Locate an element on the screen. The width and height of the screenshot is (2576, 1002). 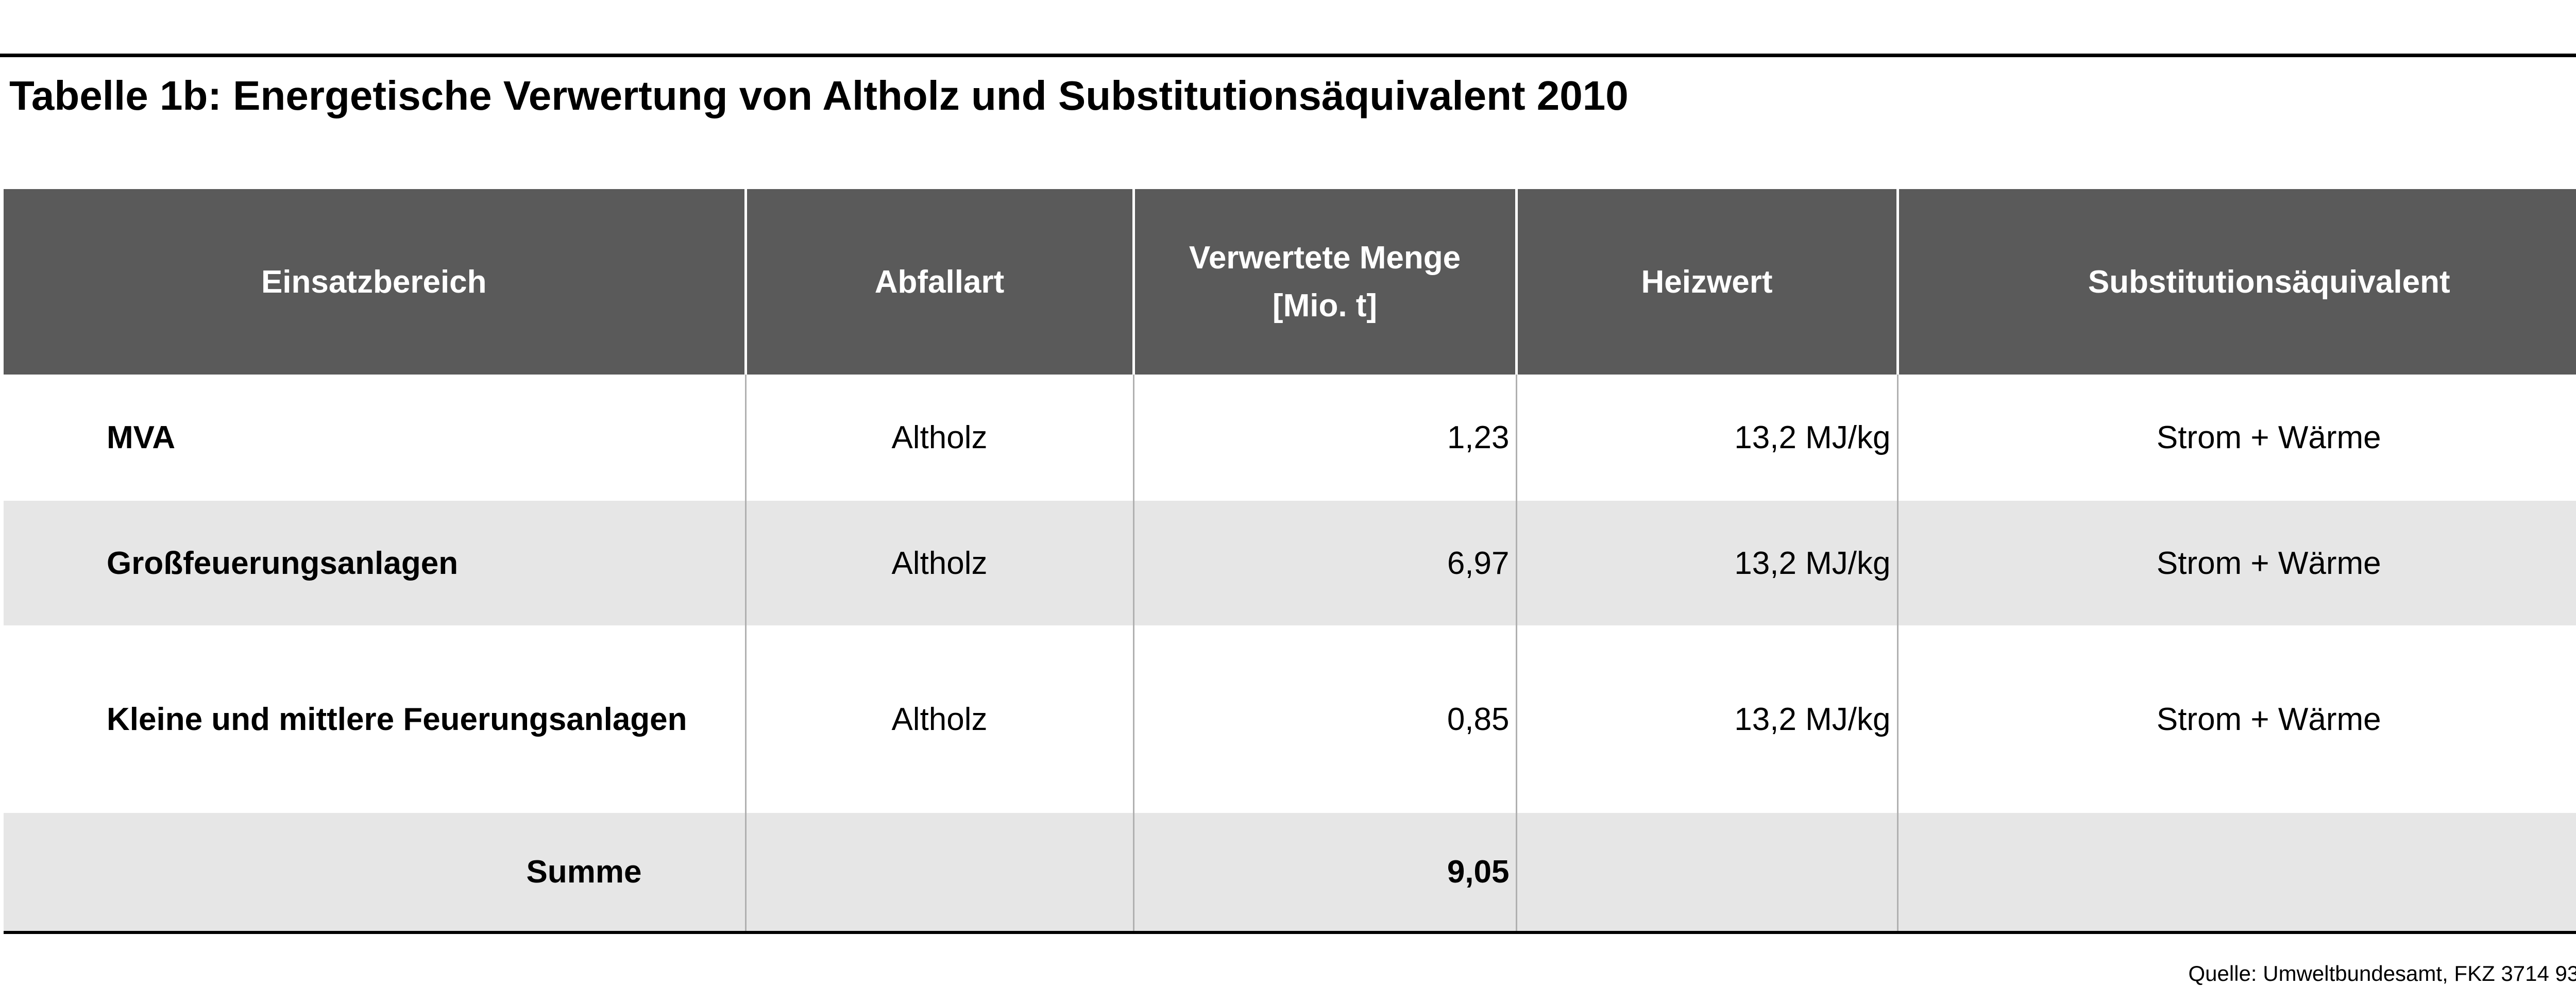
header-cell: Einsatzbereich is located at coordinates (374, 282).